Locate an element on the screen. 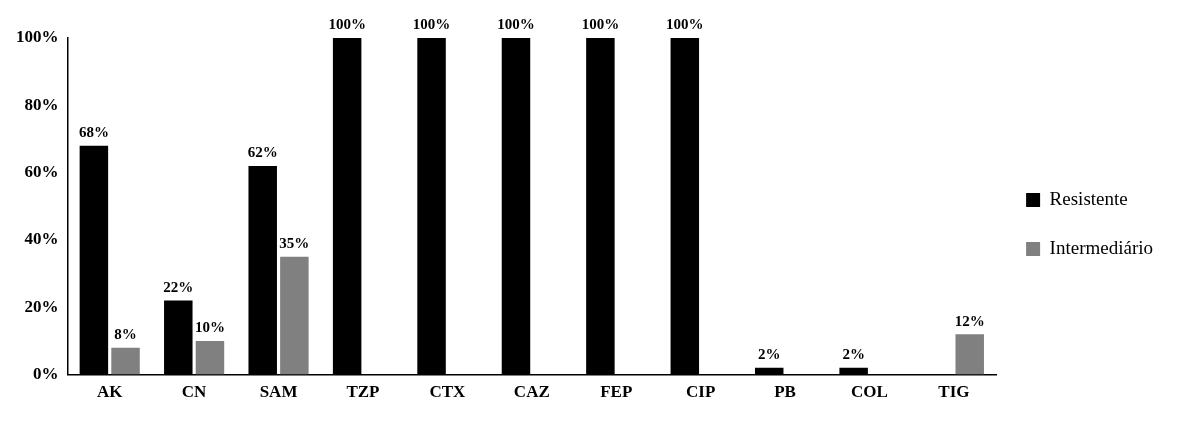 The height and width of the screenshot is (427, 1187). data-label: 8% is located at coordinates (125, 334).